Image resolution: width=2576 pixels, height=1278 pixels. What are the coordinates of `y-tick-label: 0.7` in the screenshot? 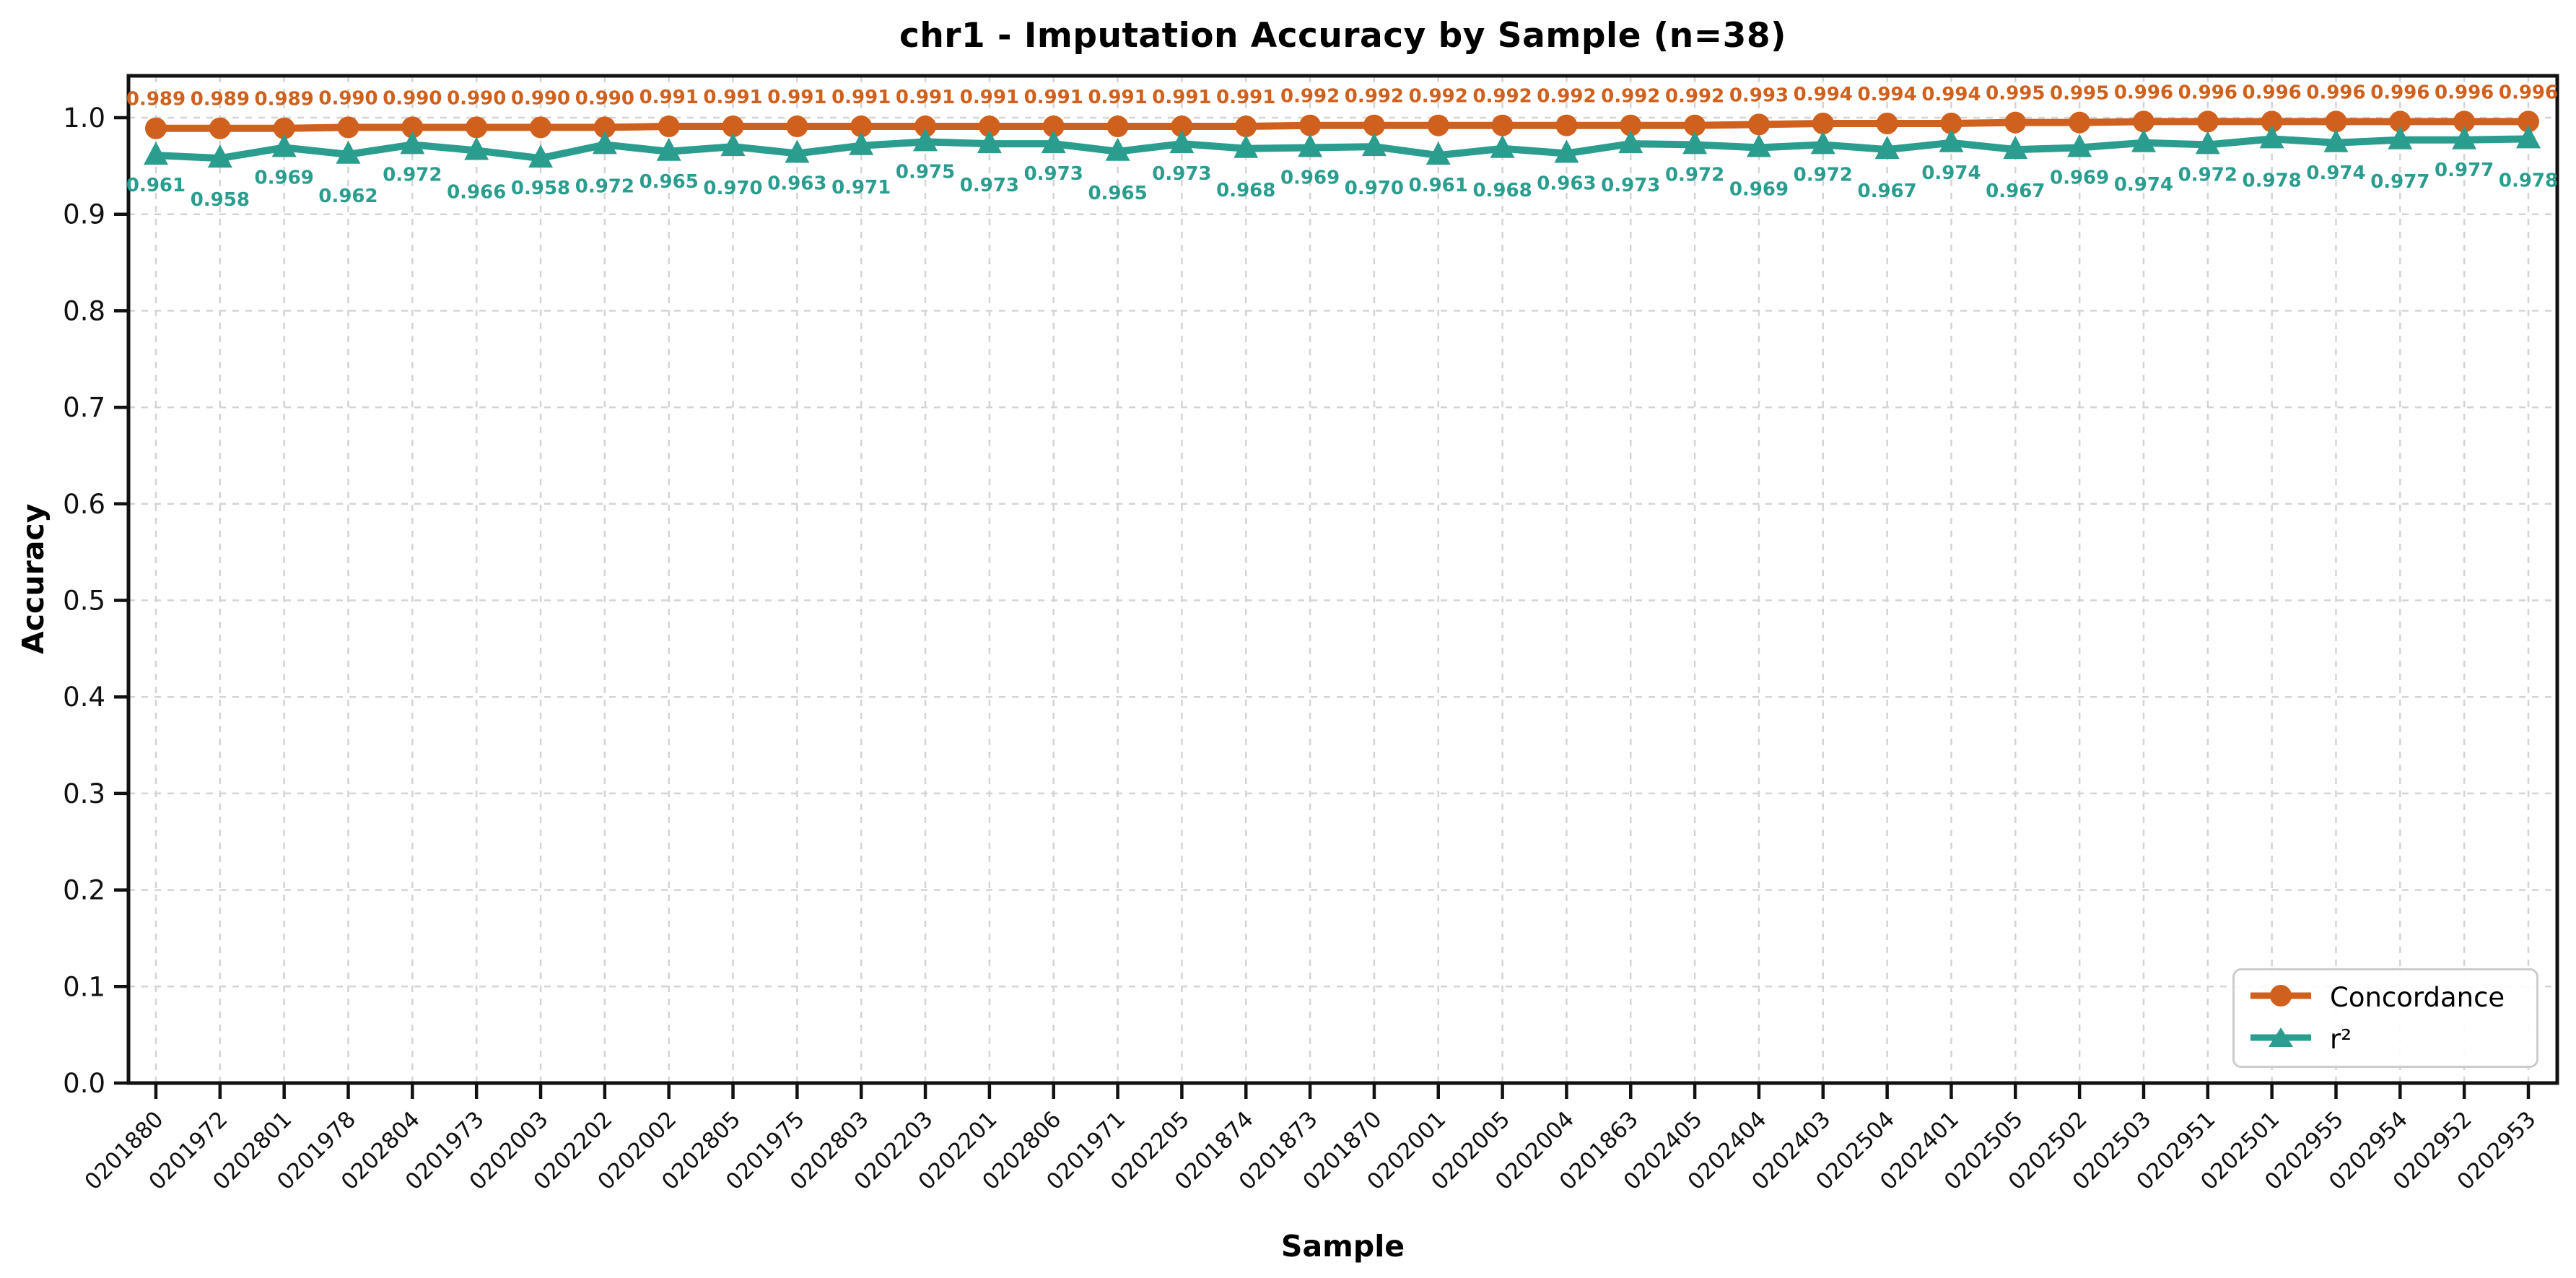 It's located at (84, 407).